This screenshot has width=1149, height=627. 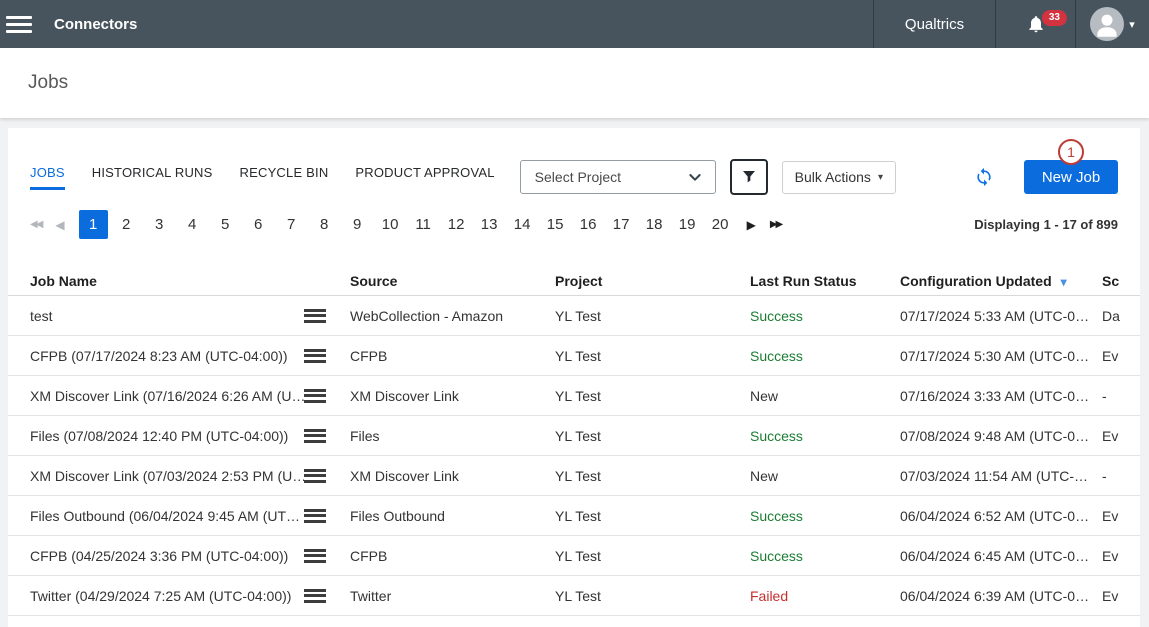 I want to click on page-title: Jobs, so click(x=48, y=82).